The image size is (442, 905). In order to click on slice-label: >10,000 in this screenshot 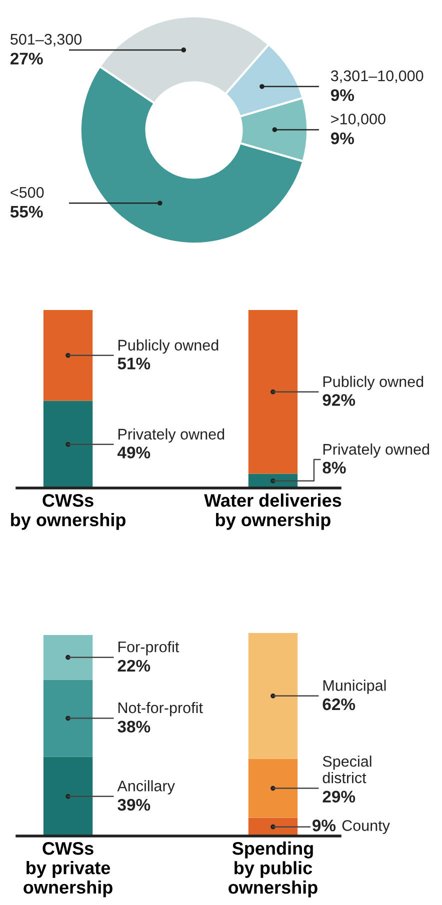, I will do `click(358, 120)`.